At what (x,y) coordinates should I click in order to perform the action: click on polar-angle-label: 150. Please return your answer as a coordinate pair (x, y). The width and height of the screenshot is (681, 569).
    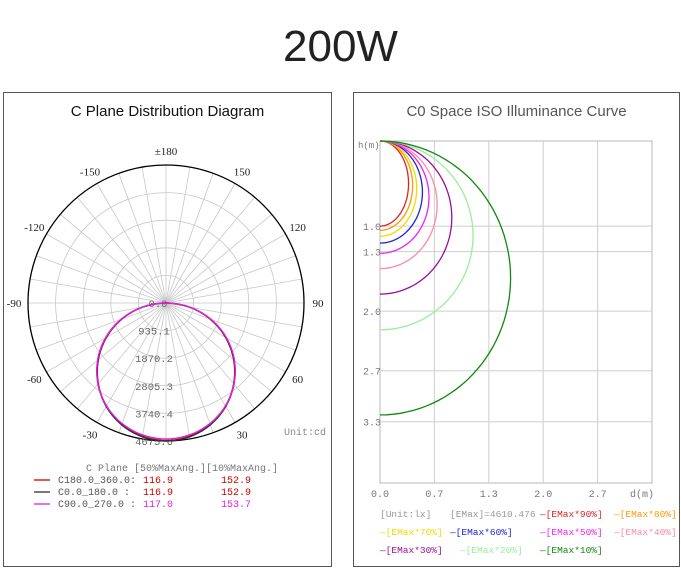
    Looking at the image, I should click on (242, 172).